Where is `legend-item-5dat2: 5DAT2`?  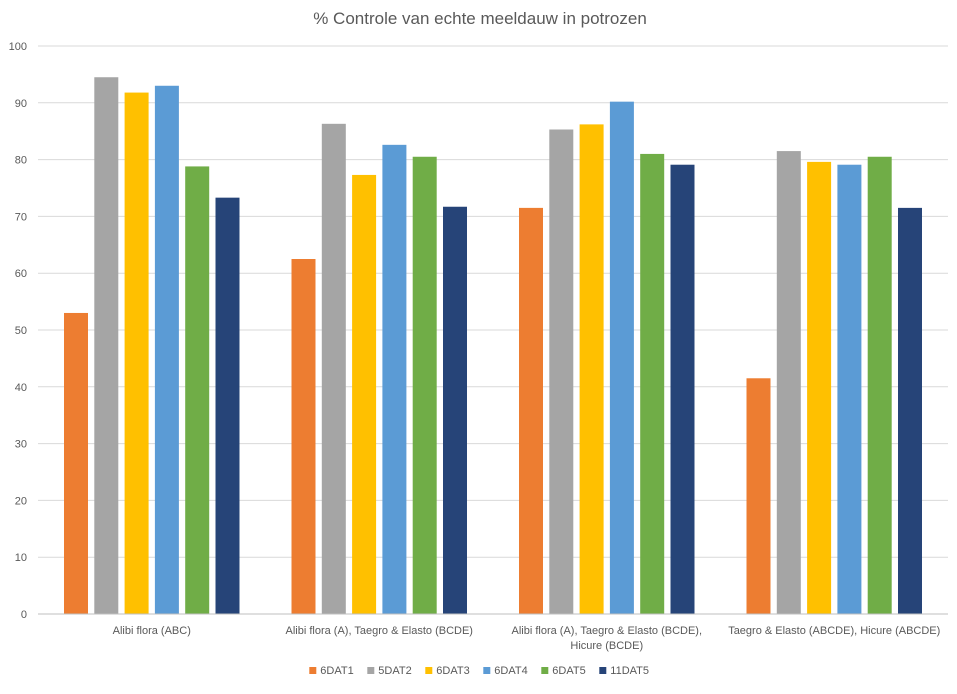 legend-item-5dat2: 5DAT2 is located at coordinates (389, 671).